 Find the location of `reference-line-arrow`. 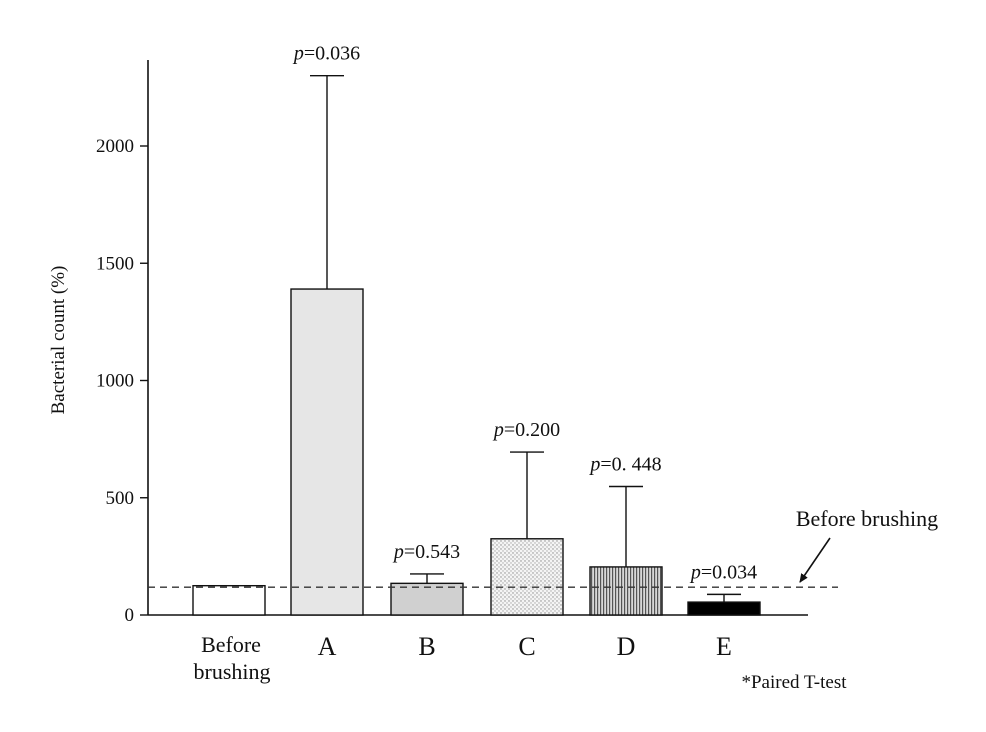

reference-line-arrow is located at coordinates (815, 560).